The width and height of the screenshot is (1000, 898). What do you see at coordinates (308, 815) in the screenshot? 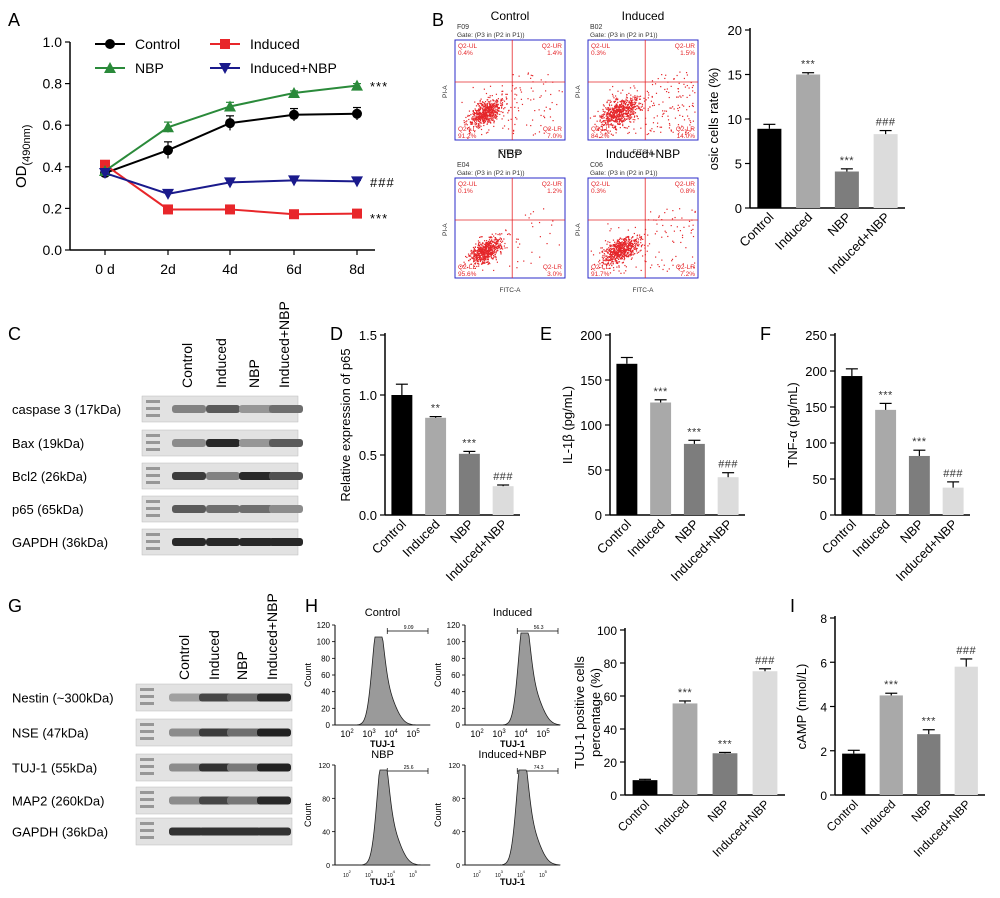
I see `hist-y-label: Count` at bounding box center [308, 815].